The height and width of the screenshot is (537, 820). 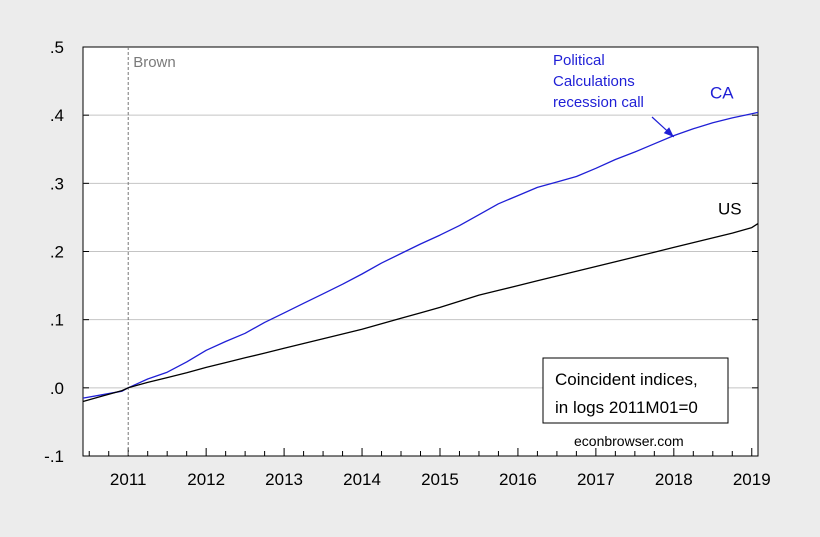 What do you see at coordinates (429, 468) in the screenshot?
I see `x-axis: 2011 2012 2013 2014 2015 2016 2017 2018 2019` at bounding box center [429, 468].